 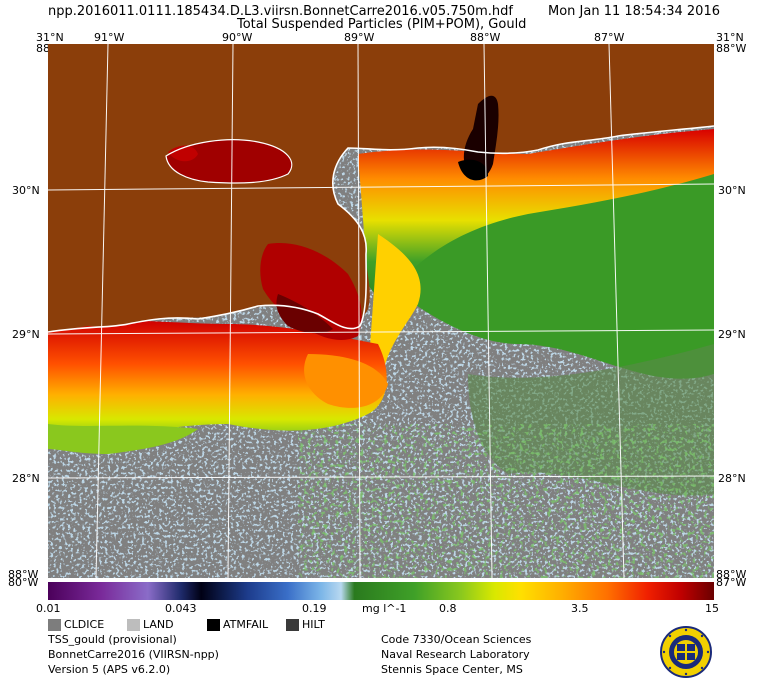 I want to click on lat-label-right-28n: 28°N, so click(x=732, y=478).